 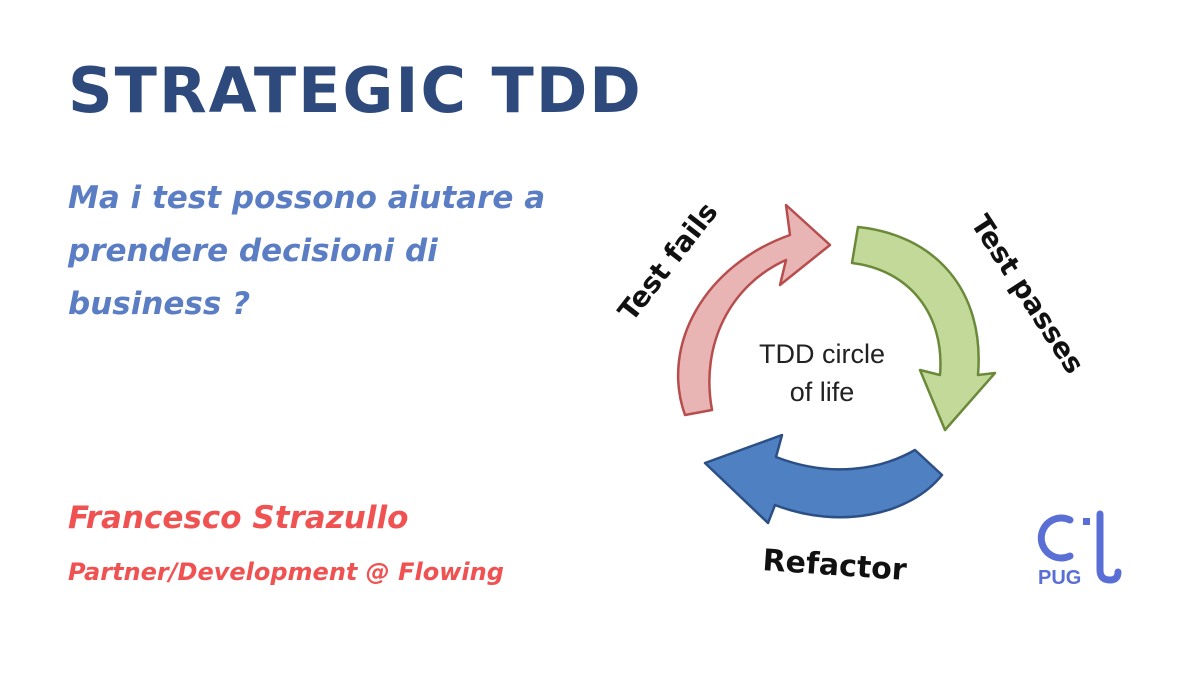 I want to click on label-test-passes: Test passes, so click(x=1027, y=294).